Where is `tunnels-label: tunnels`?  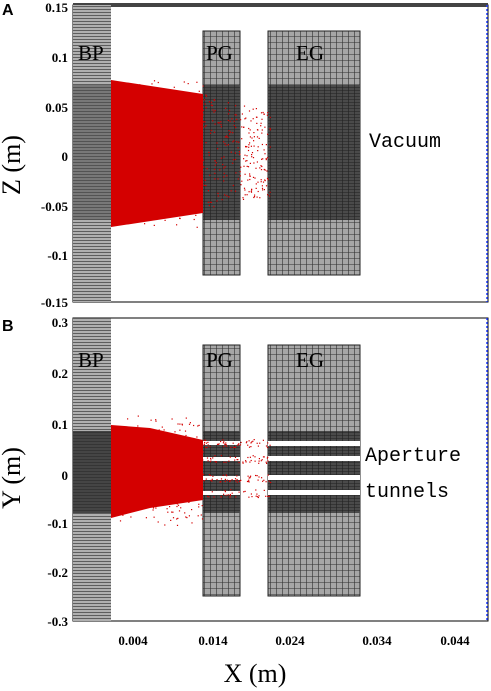
tunnels-label: tunnels is located at coordinates (407, 492).